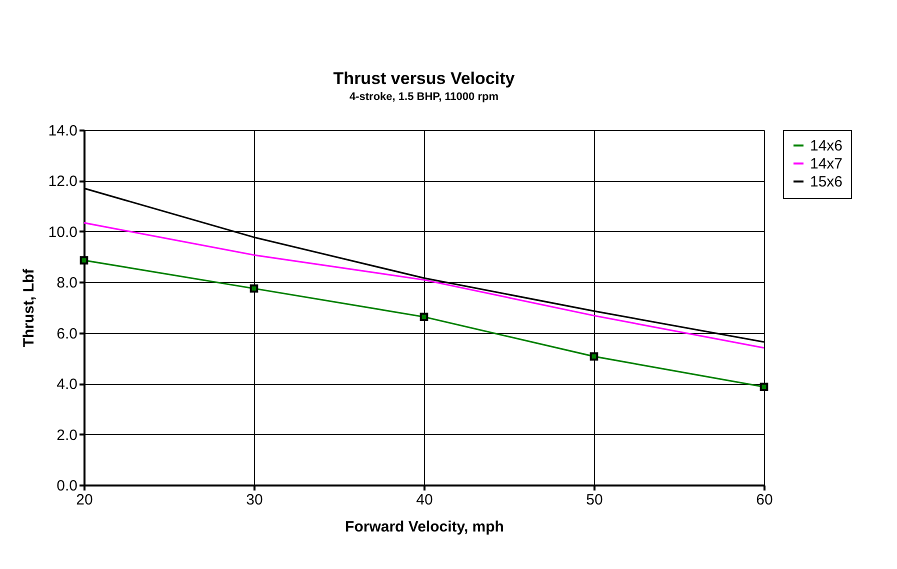 This screenshot has width=897, height=569. What do you see at coordinates (67, 333) in the screenshot?
I see `y-tick-label: 6.0` at bounding box center [67, 333].